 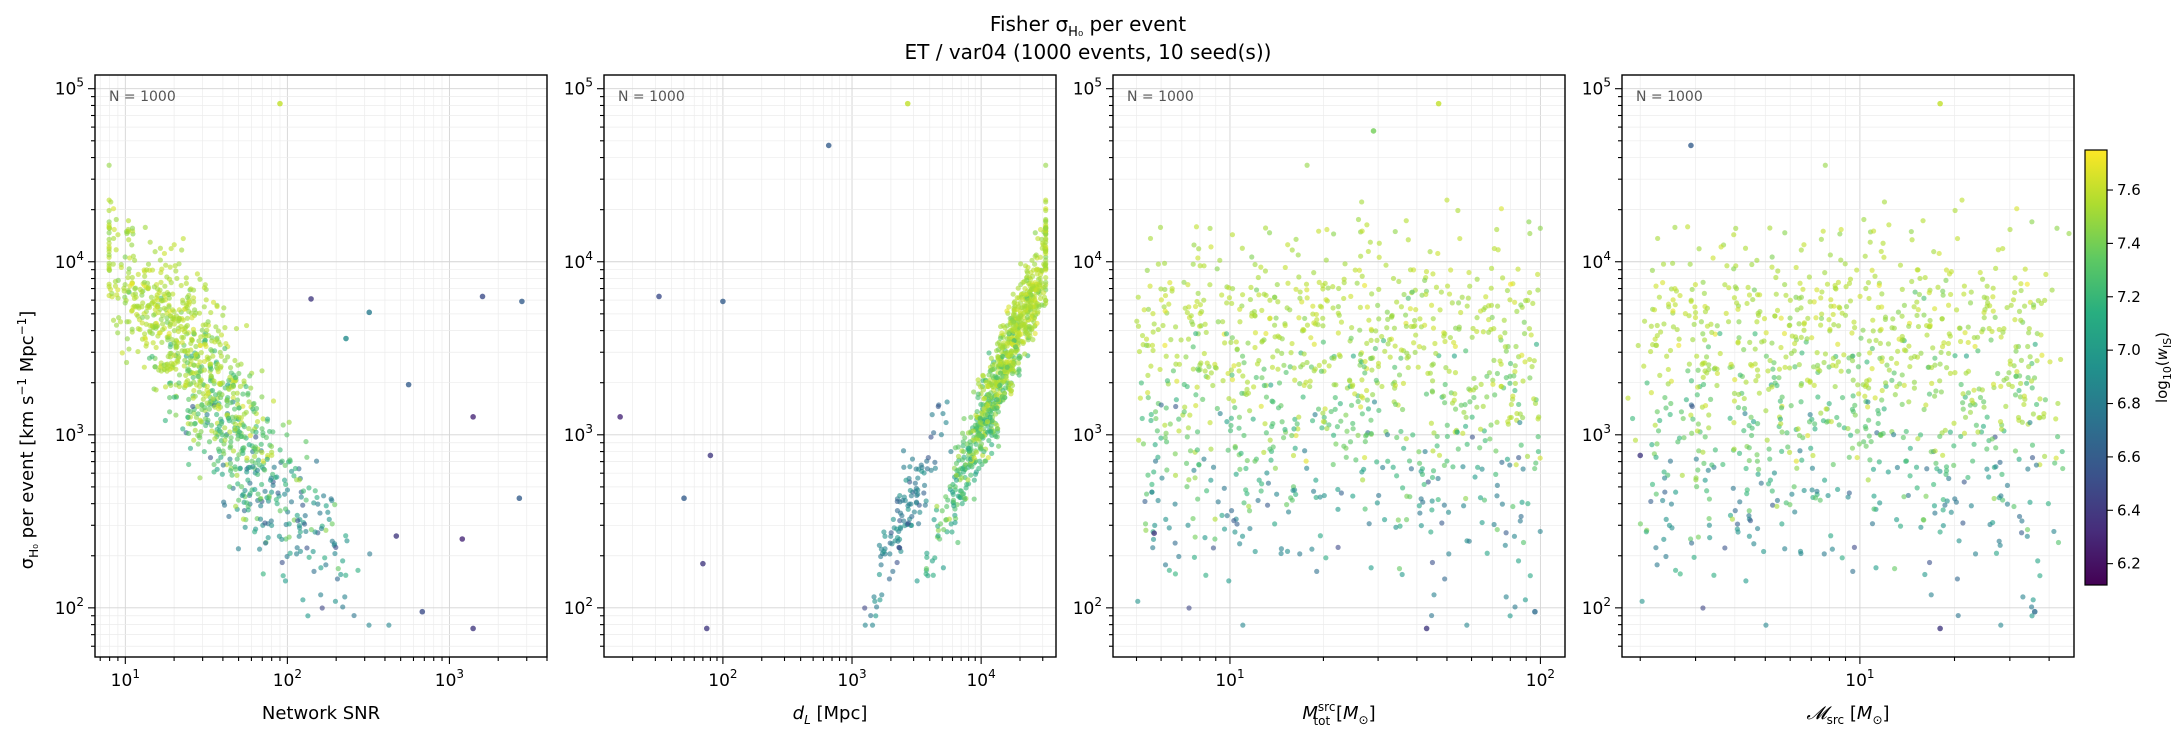 What do you see at coordinates (830, 715) in the screenshot?
I see `x-axis-label: dL [Mpc]` at bounding box center [830, 715].